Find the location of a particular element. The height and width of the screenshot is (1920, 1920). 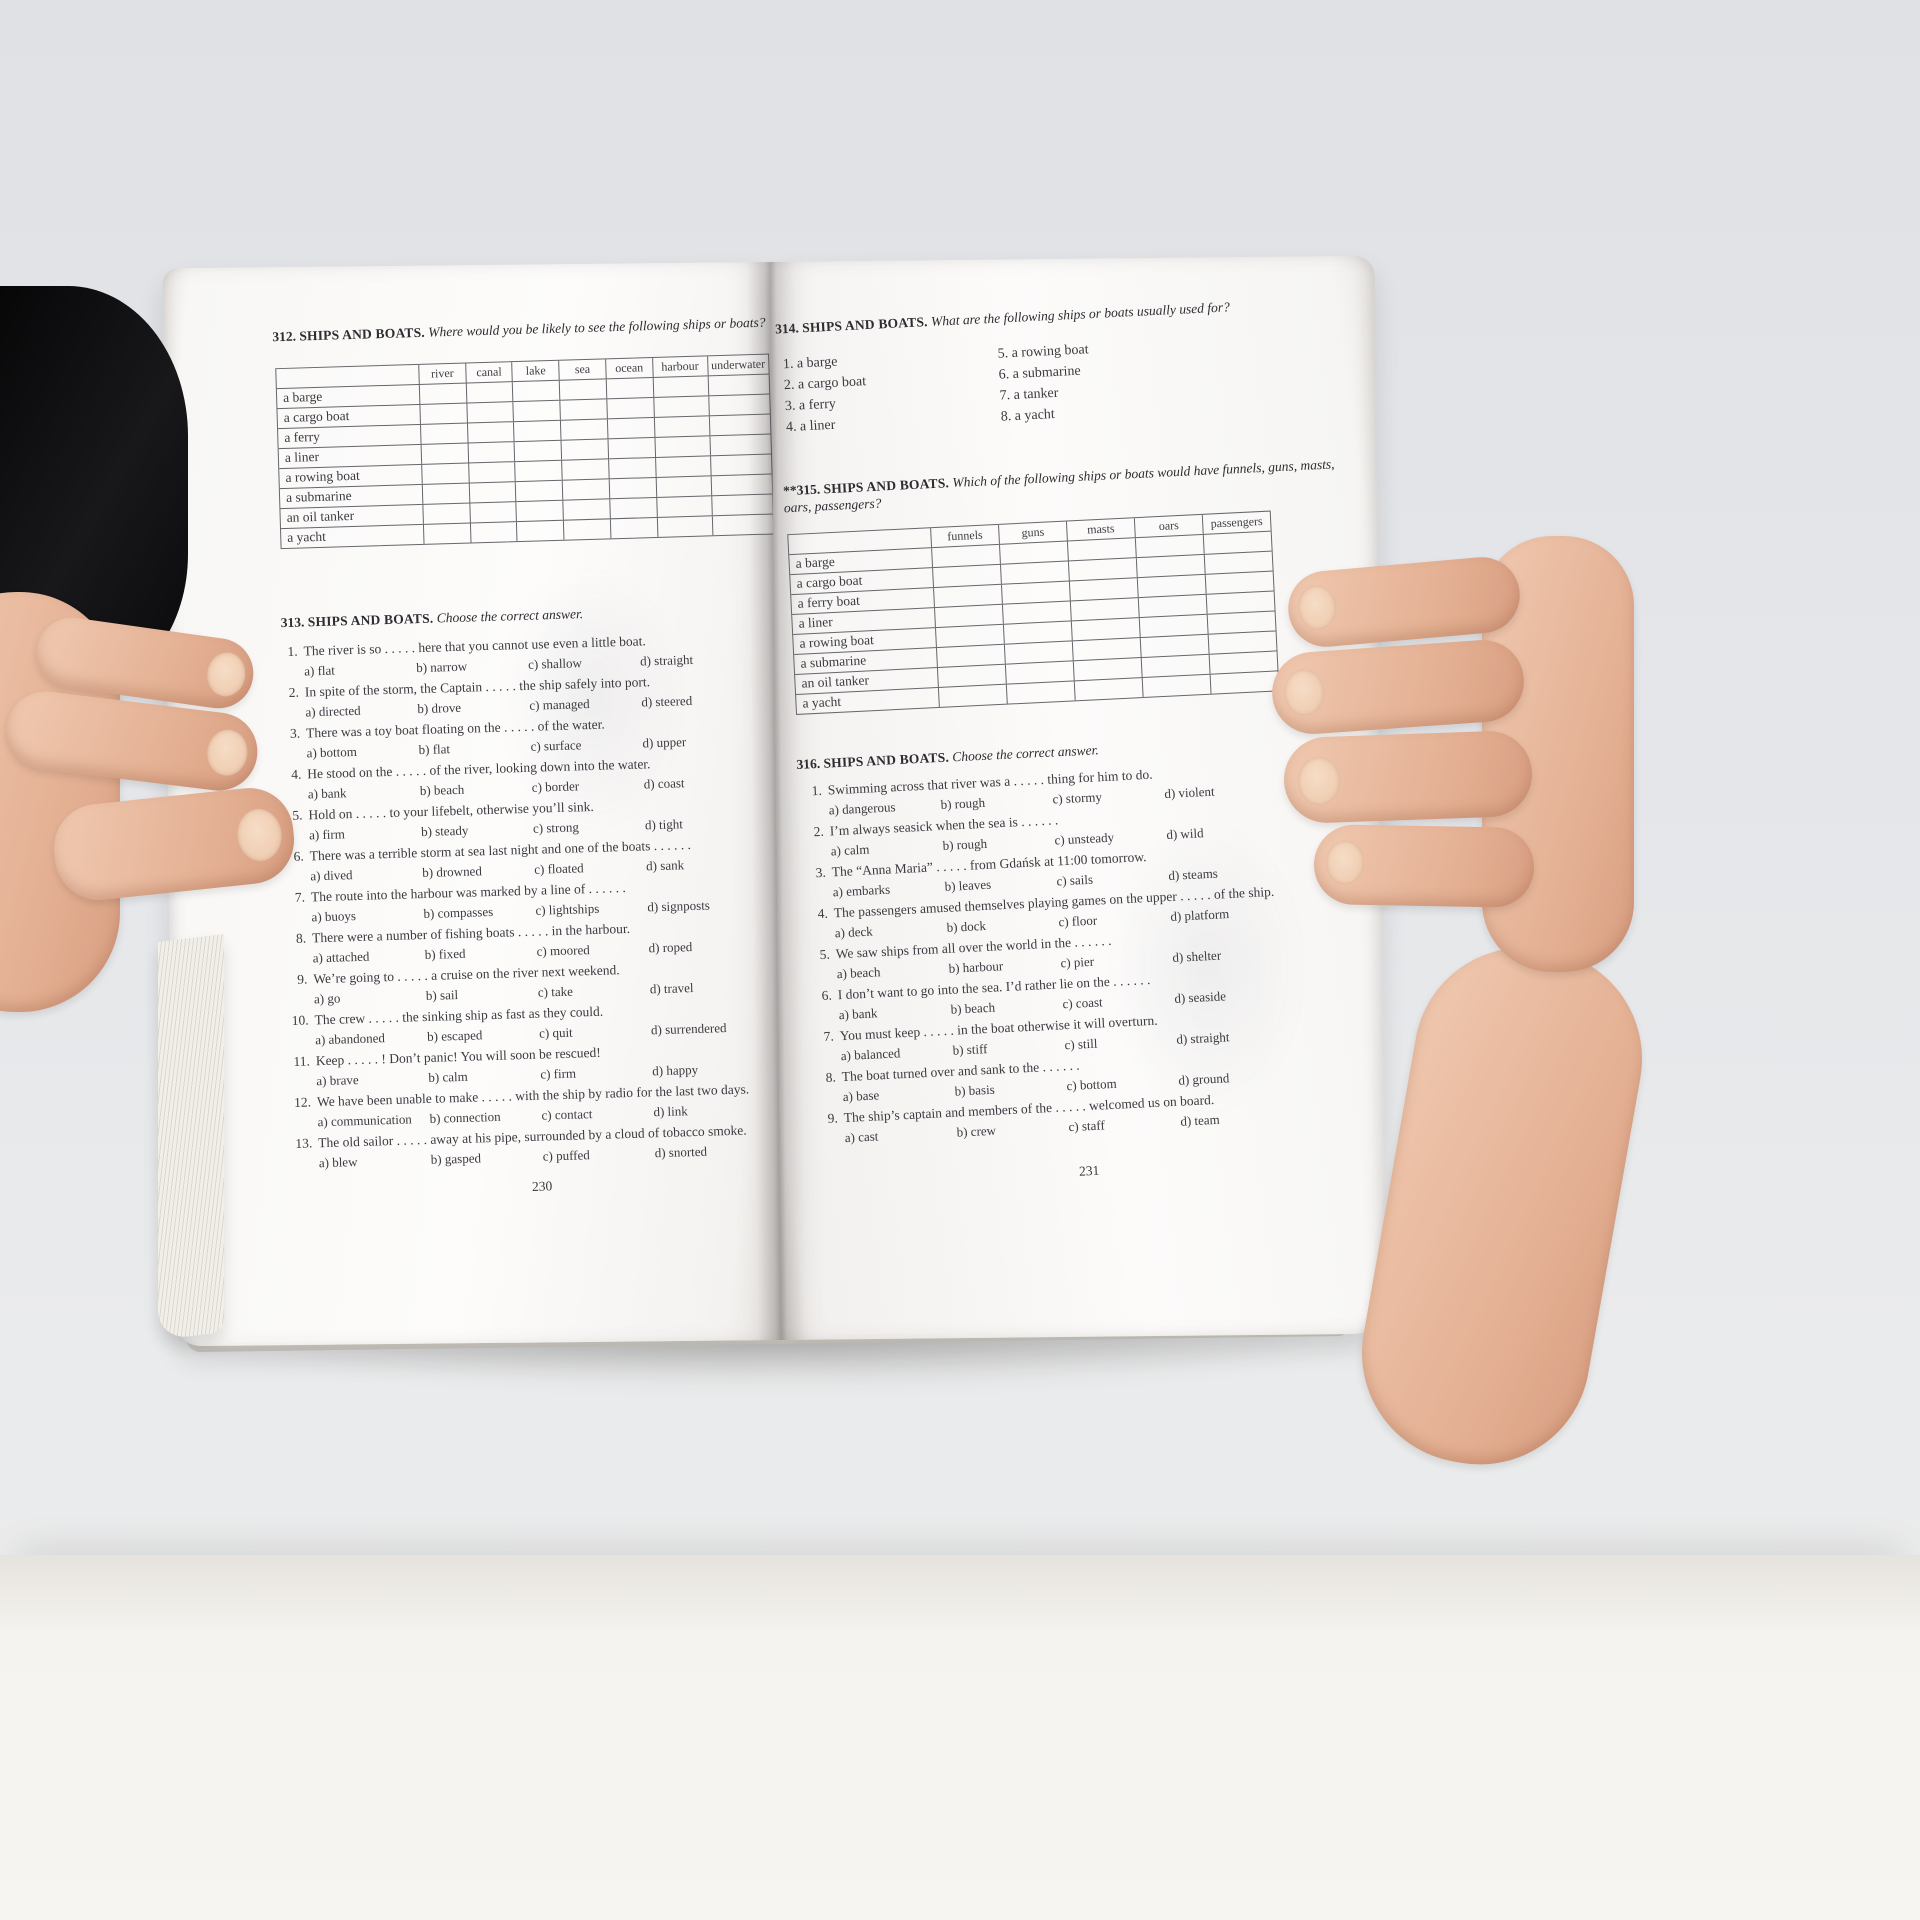

answer-option: c) pier is located at coordinates (1077, 962).